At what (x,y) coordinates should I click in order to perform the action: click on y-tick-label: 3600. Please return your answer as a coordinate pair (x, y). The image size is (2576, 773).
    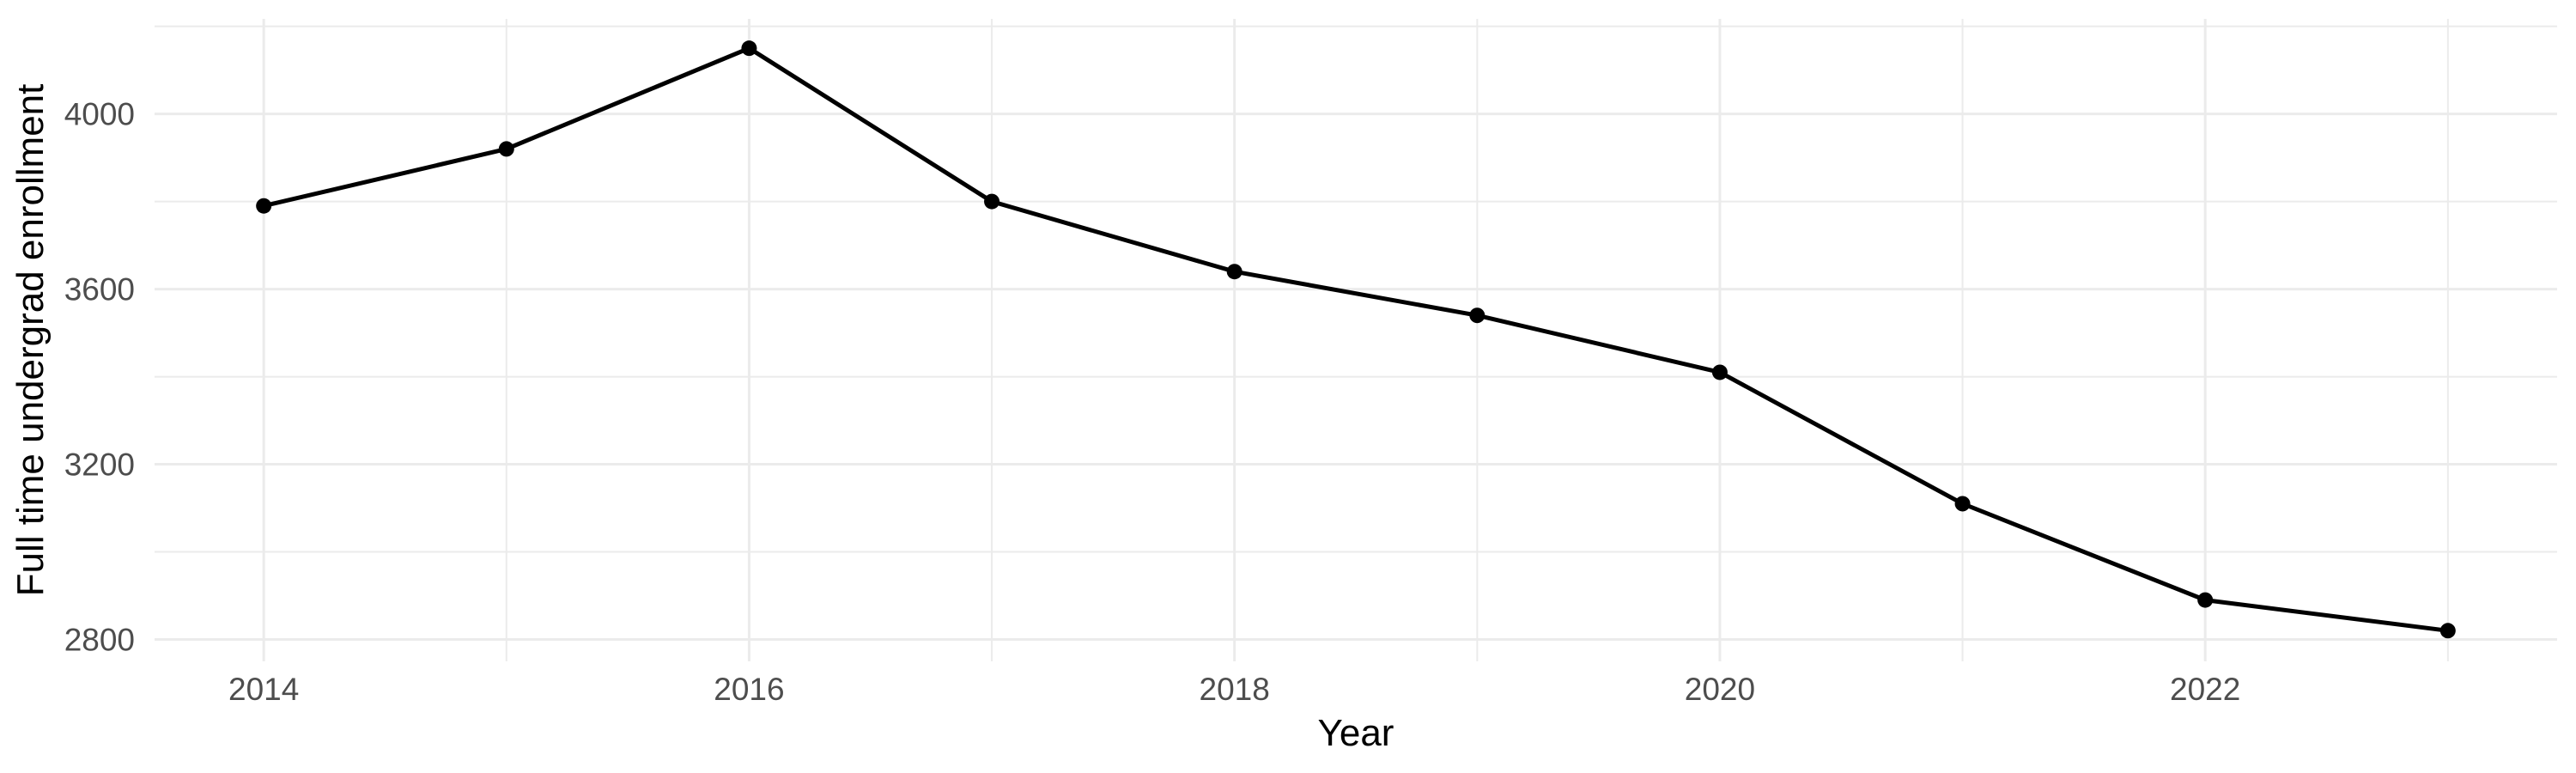
    Looking at the image, I should click on (99, 289).